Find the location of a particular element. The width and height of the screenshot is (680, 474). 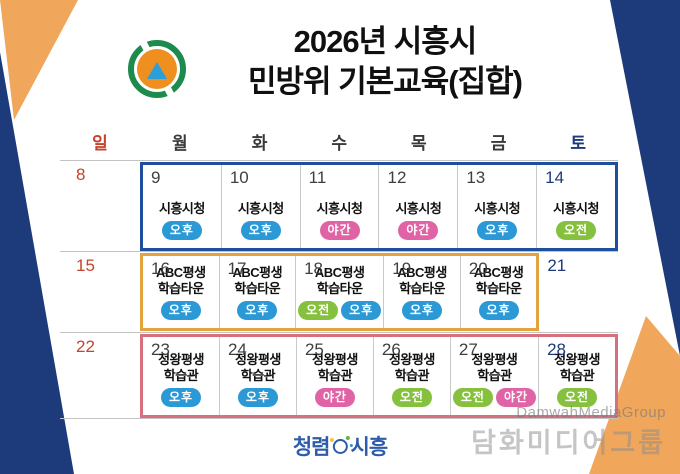

day-number: 28 is located at coordinates (556, 349).